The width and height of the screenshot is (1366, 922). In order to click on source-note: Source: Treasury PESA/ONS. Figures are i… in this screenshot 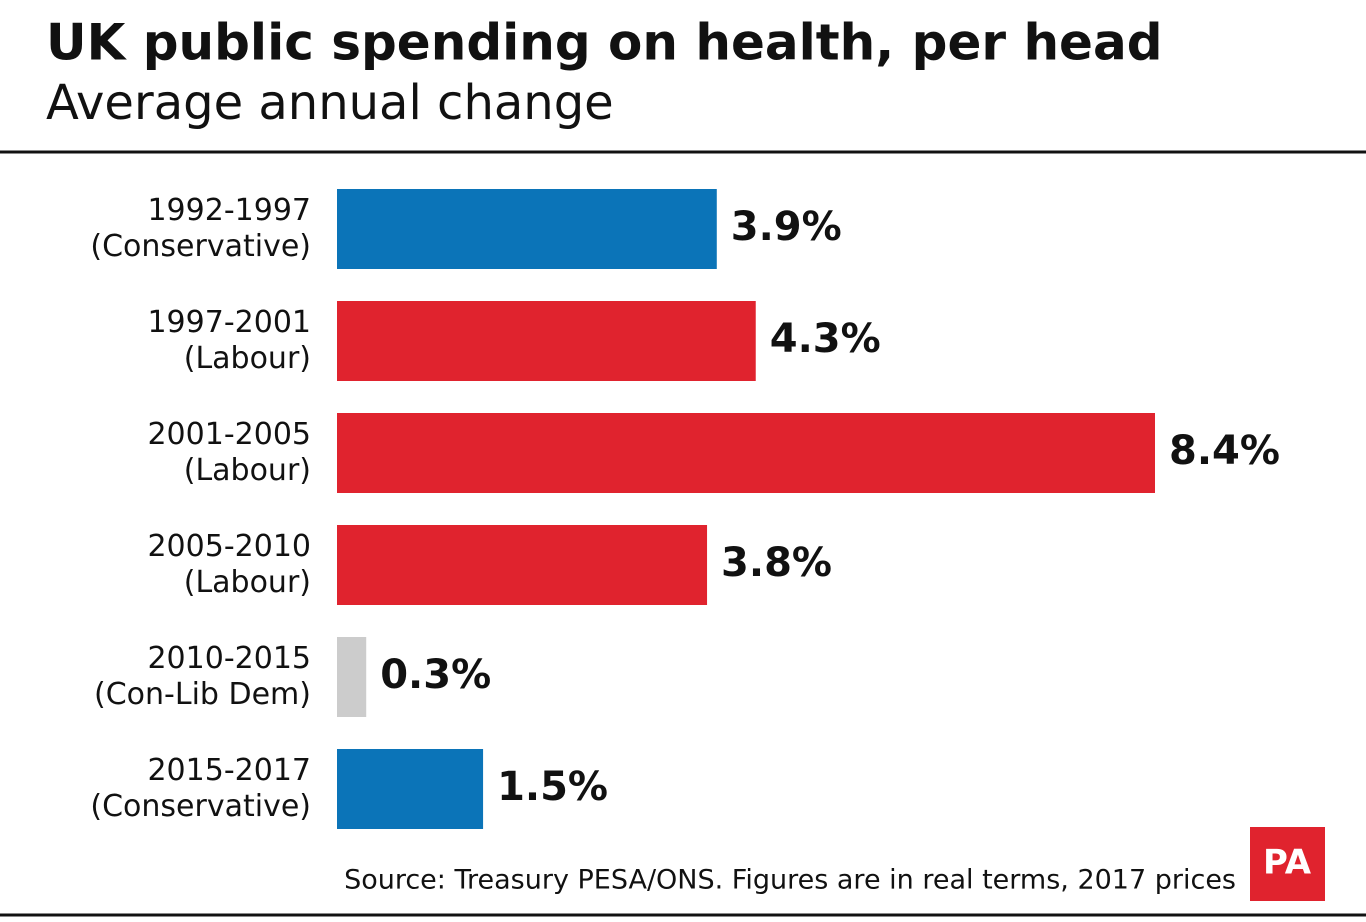, I will do `click(790, 880)`.